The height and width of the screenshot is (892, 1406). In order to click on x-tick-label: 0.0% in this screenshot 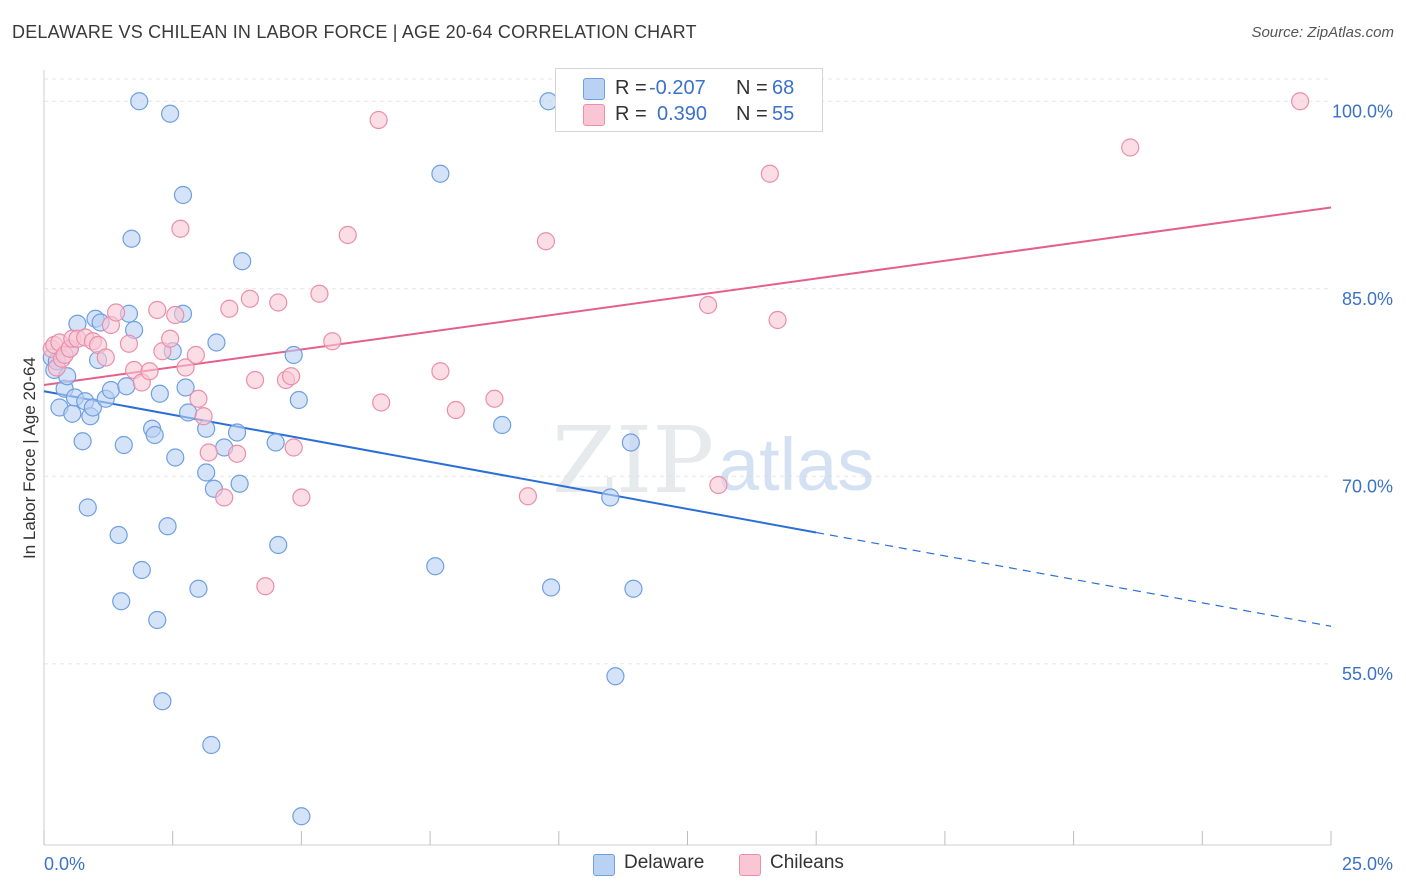, I will do `click(64, 864)`.